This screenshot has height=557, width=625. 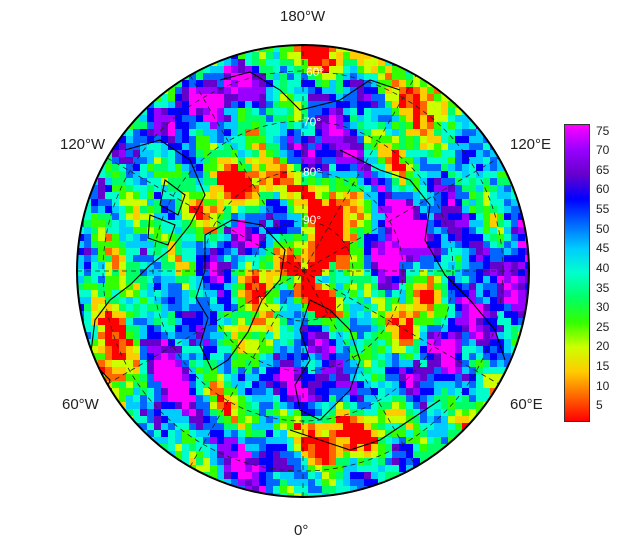 What do you see at coordinates (603, 268) in the screenshot?
I see `colorbar-tick: 40` at bounding box center [603, 268].